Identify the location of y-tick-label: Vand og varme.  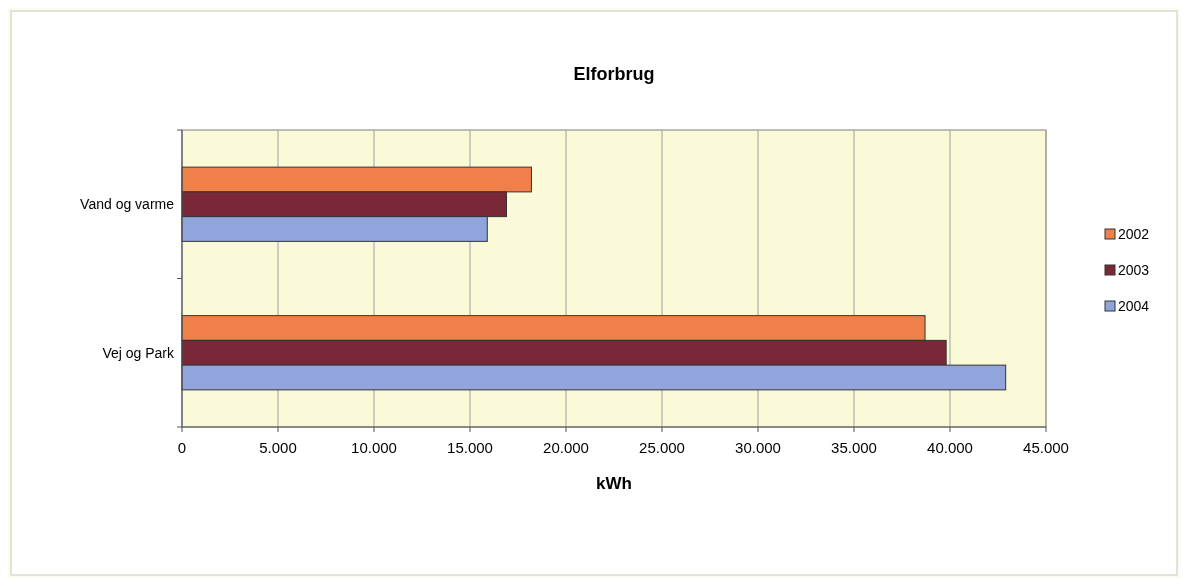
(127, 204).